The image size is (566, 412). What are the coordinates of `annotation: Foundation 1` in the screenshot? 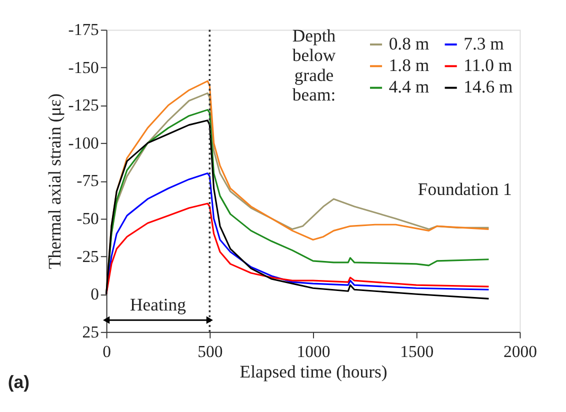 It's located at (465, 188).